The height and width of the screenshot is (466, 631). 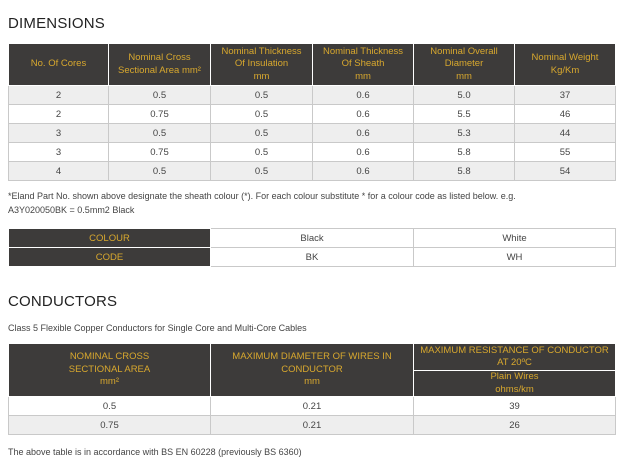 I want to click on code-row: CODE BK WH, so click(x=312, y=257).